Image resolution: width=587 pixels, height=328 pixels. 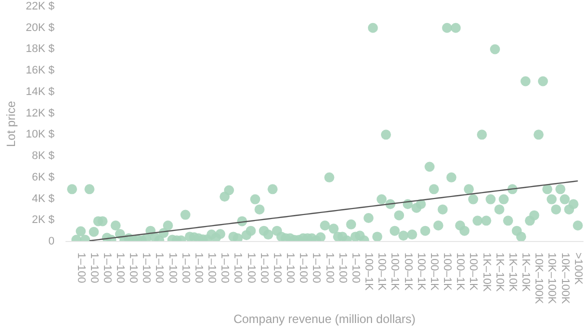 I want to click on y-tick-label: 14K $, so click(x=40, y=92).